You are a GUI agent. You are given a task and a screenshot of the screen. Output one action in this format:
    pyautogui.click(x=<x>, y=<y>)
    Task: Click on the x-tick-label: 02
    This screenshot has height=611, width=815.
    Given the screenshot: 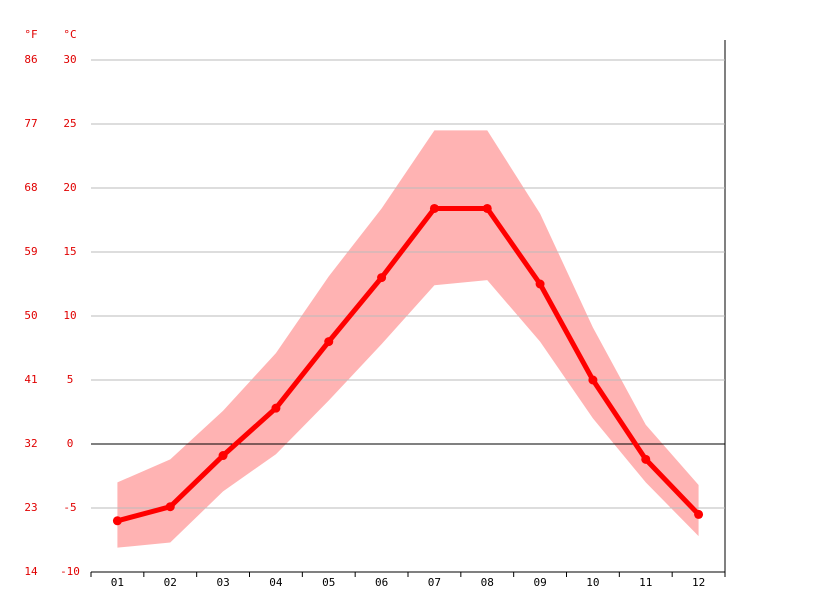 What is the action you would take?
    pyautogui.click(x=170, y=582)
    